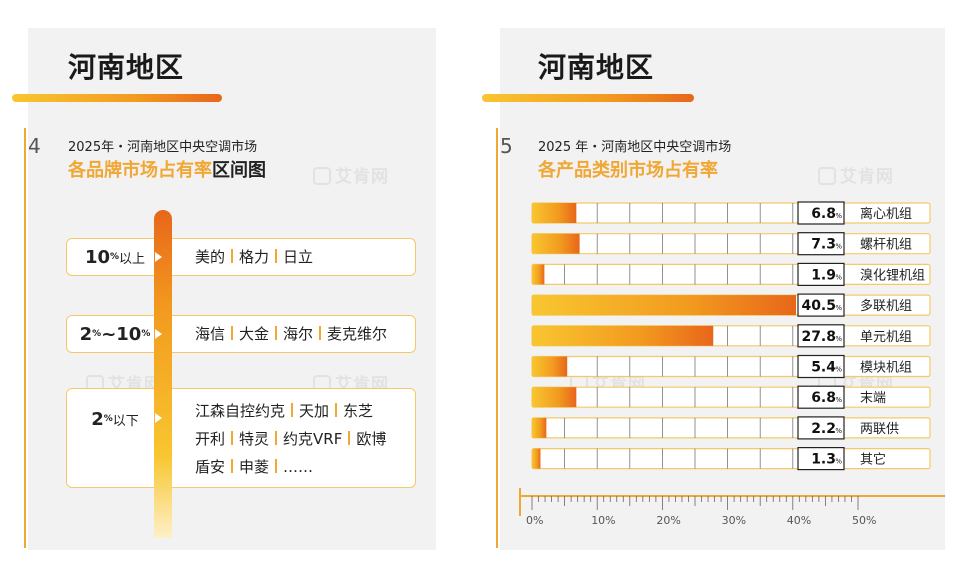  What do you see at coordinates (163, 147) in the screenshot?
I see `subtitle: 2025年・河南地区中央空调市场` at bounding box center [163, 147].